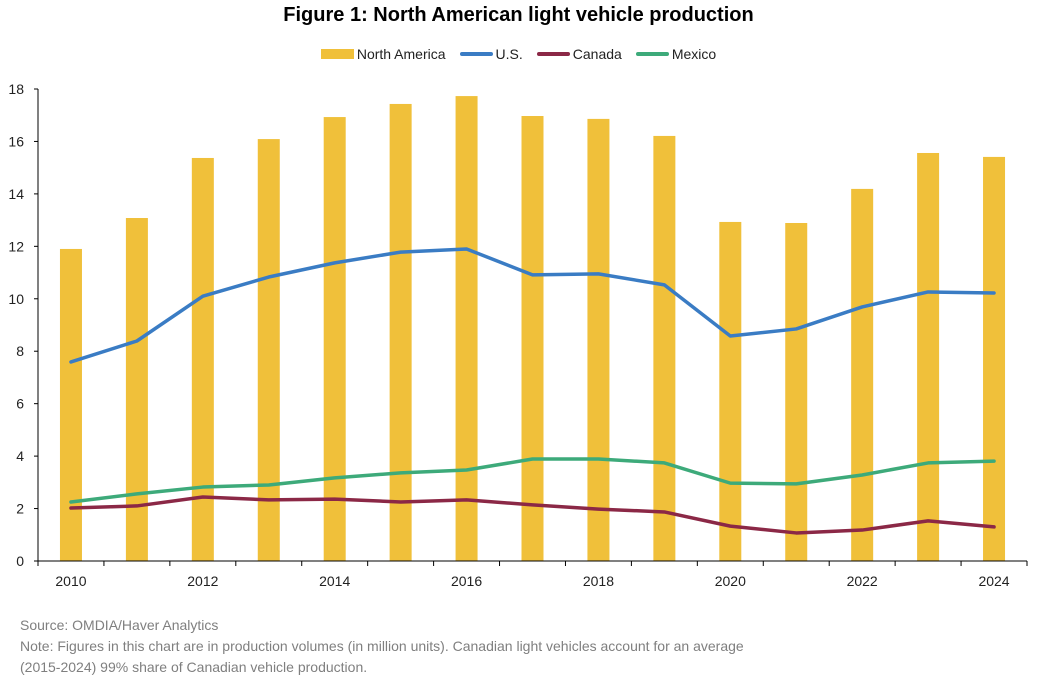 Image resolution: width=1037 pixels, height=684 pixels. I want to click on bar-2015, so click(400, 332).